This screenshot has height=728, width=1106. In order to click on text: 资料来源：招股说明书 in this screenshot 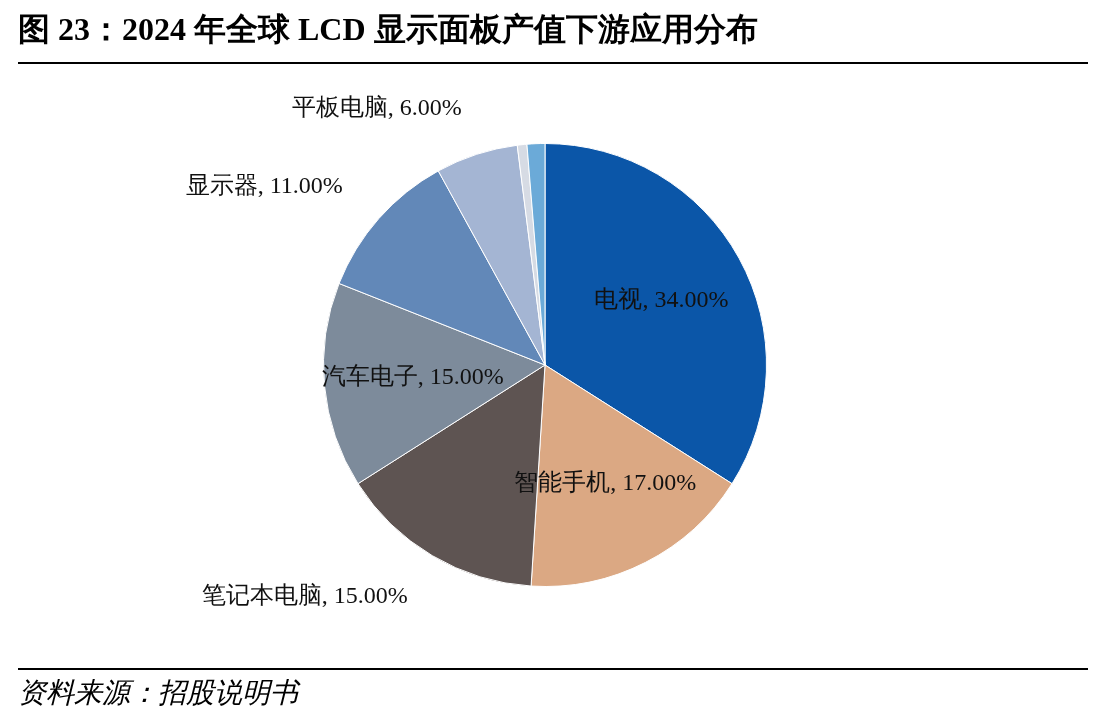, I will do `click(553, 690)`.